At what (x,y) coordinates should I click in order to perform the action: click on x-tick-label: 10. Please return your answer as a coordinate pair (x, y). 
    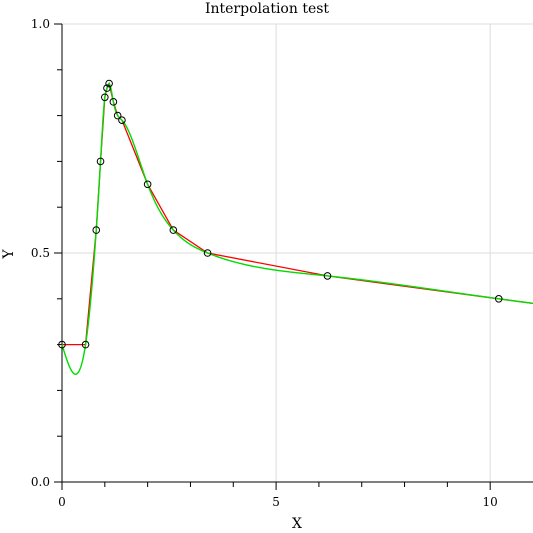
    Looking at the image, I should click on (490, 502).